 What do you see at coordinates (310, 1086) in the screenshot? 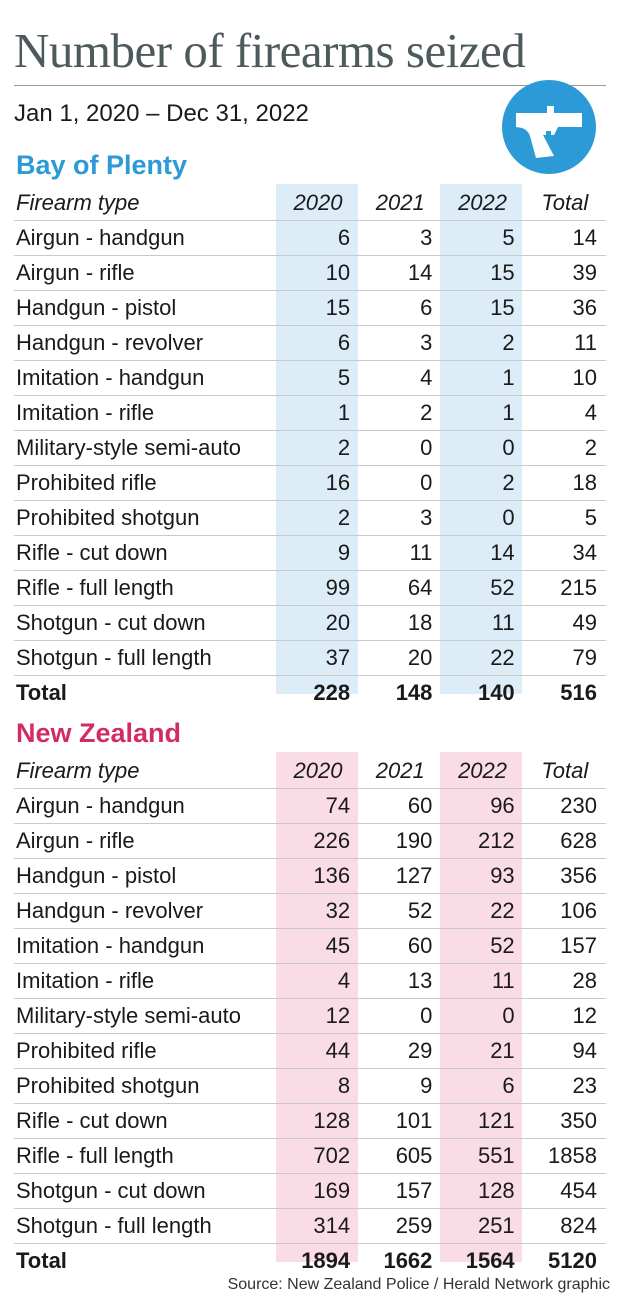
I see `table-row: Prohibited shotgun 8 9 6 23` at bounding box center [310, 1086].